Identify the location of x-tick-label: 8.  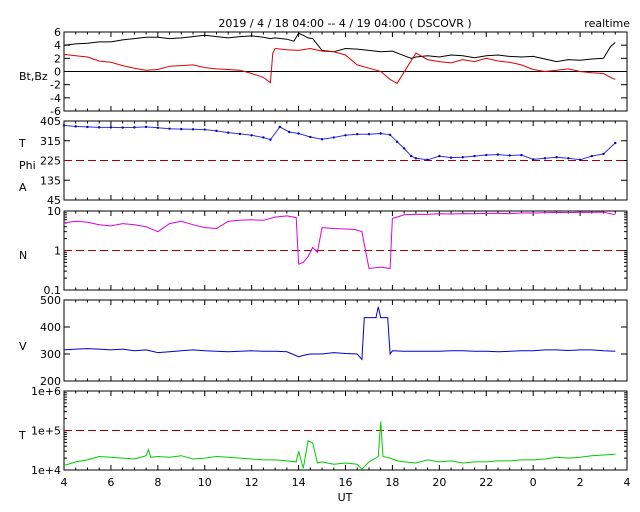
(157, 482).